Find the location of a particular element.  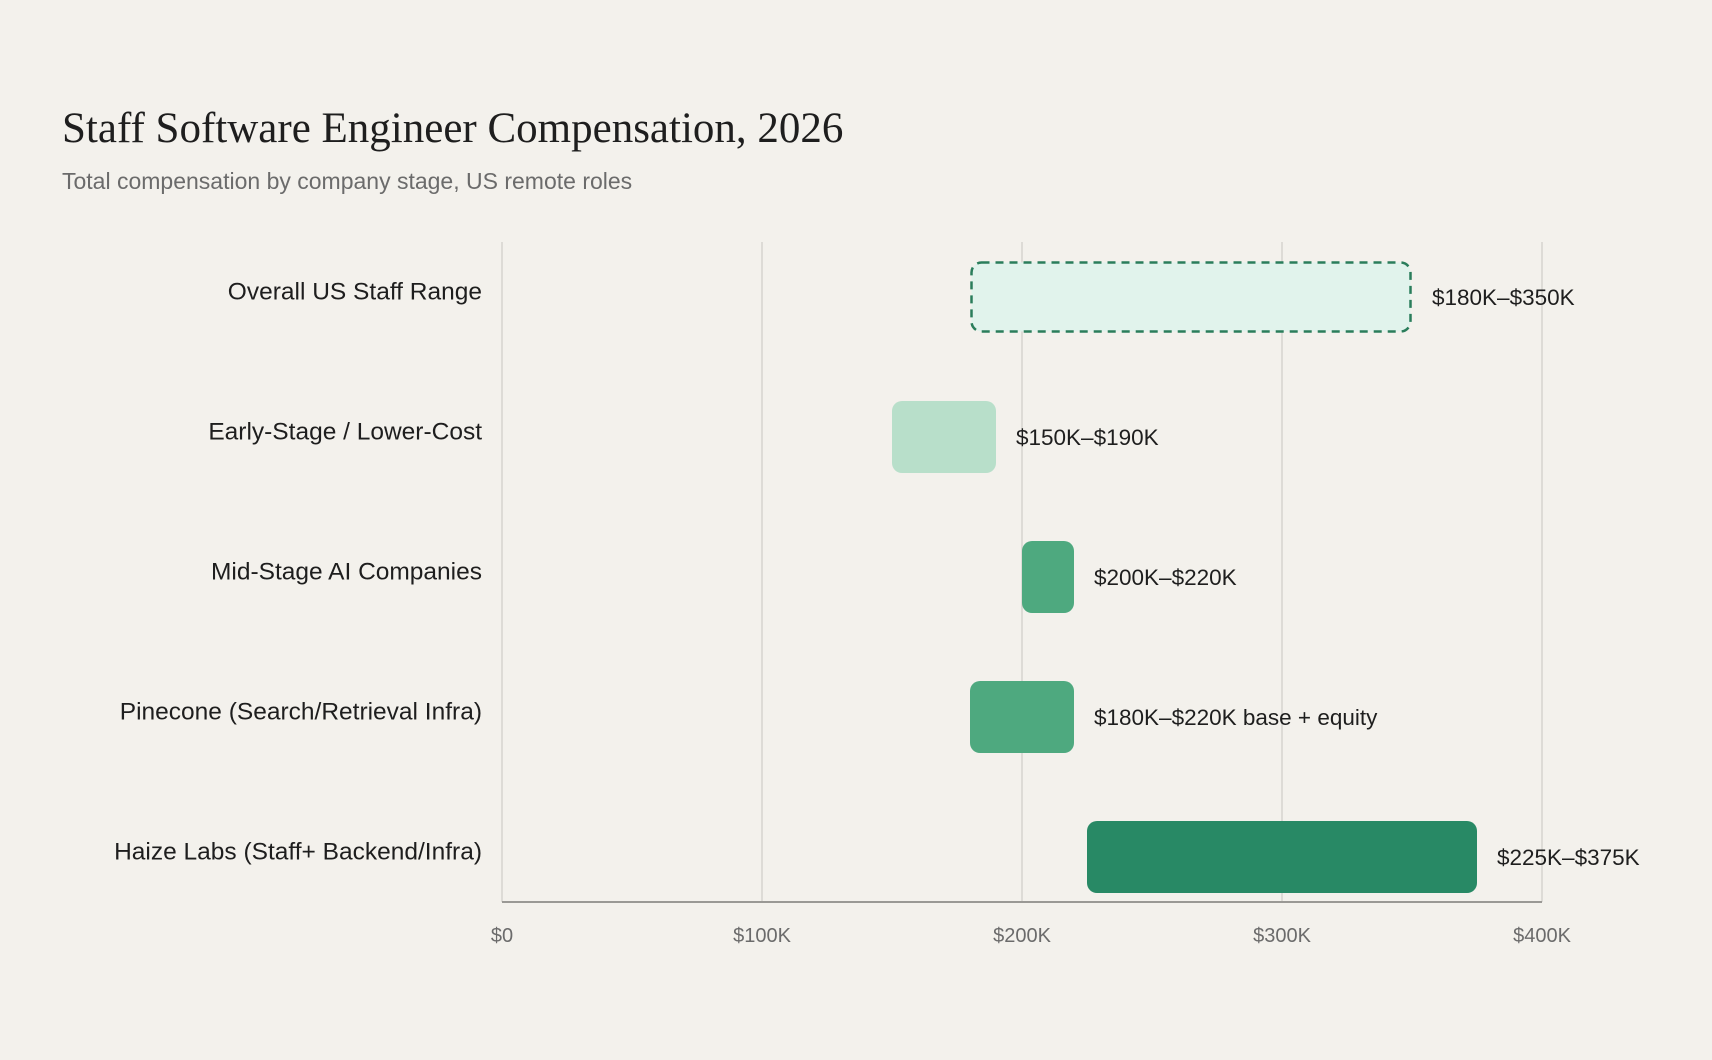

x-tick-label: $100K is located at coordinates (762, 936).